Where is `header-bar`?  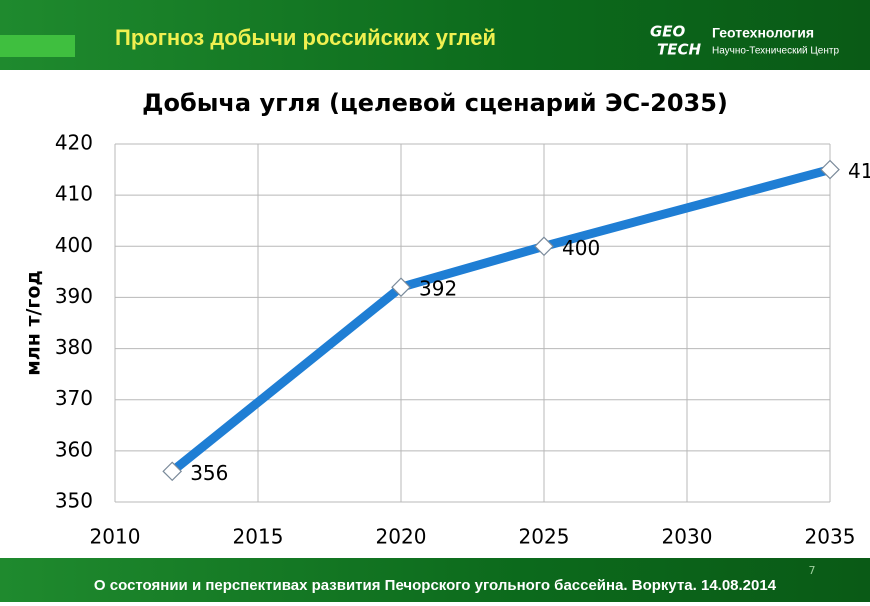 header-bar is located at coordinates (435, 35).